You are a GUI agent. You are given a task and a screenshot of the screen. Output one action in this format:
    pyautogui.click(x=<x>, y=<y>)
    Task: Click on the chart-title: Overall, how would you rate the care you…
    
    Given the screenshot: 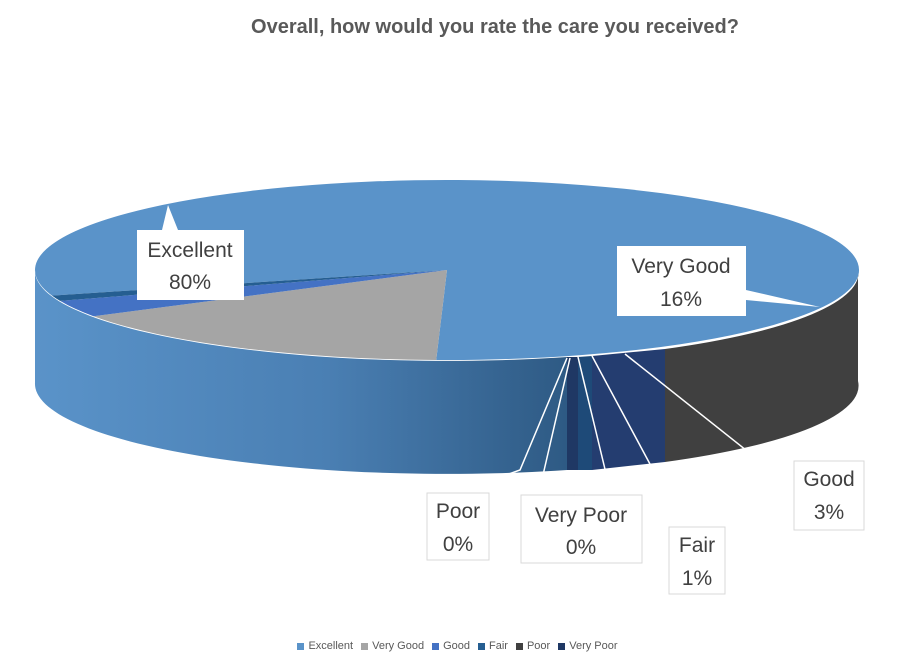 What is the action you would take?
    pyautogui.click(x=495, y=27)
    